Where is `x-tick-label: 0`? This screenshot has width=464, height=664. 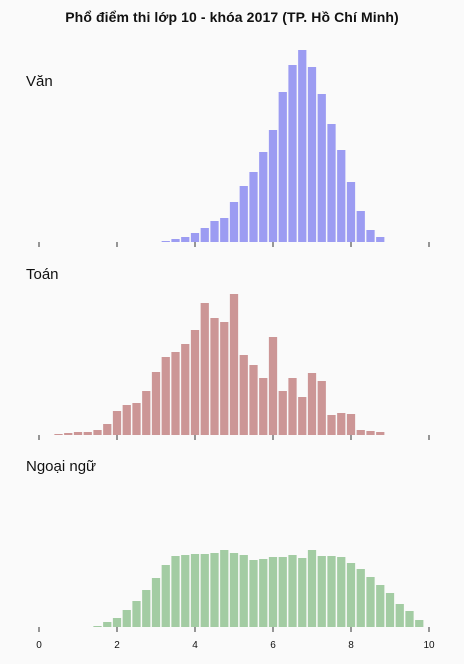
x-tick-label: 0 is located at coordinates (39, 645).